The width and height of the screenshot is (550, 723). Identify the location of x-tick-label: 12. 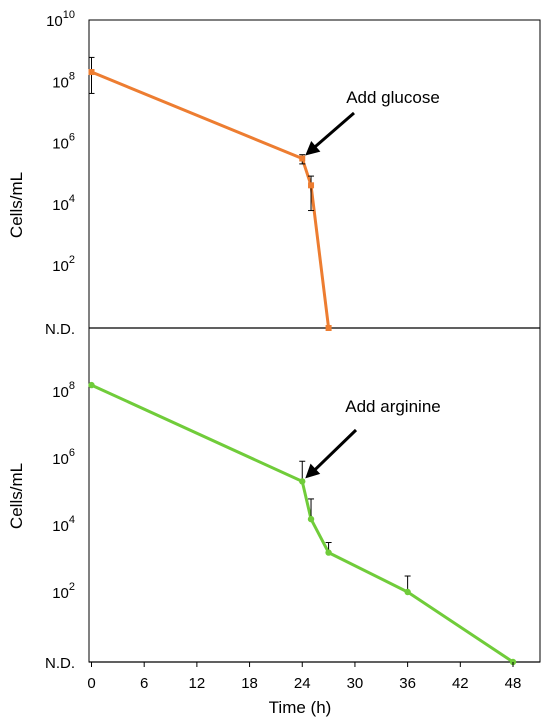
(197, 683).